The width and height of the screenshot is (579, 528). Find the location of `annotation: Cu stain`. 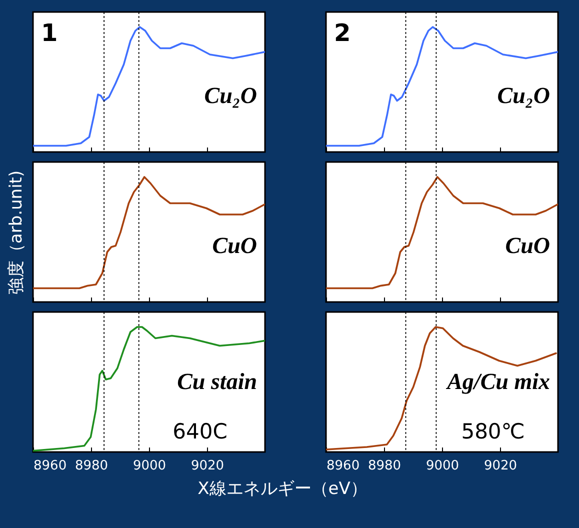

annotation: Cu stain is located at coordinates (217, 381).